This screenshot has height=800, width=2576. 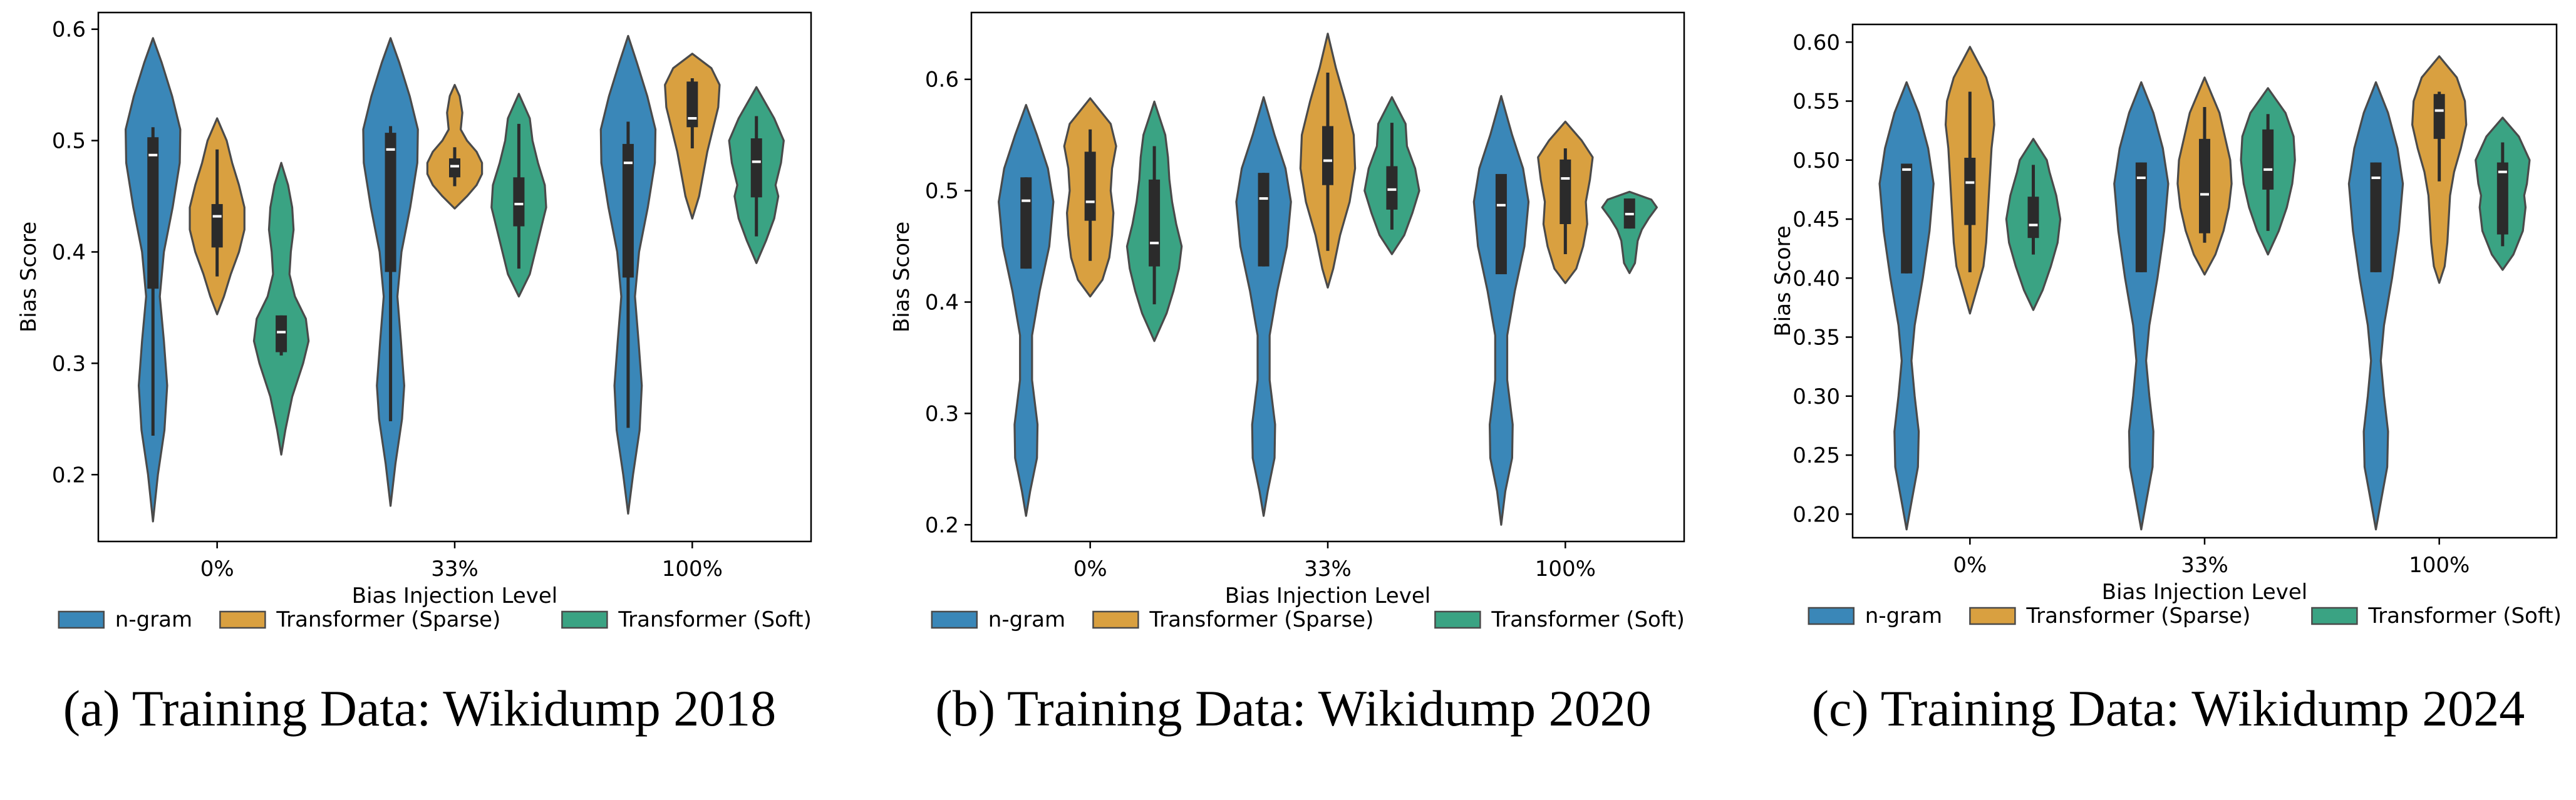 I want to click on y-tick-label-c-4: 0.40, so click(x=1816, y=278).